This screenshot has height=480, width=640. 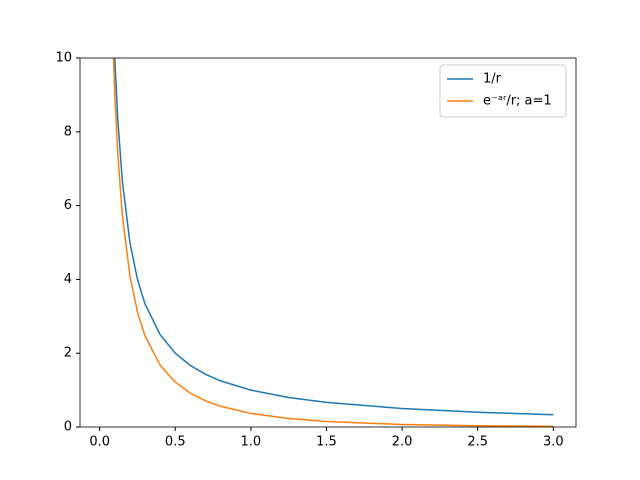 What do you see at coordinates (99, 442) in the screenshot?
I see `x-tick-label: 0.0` at bounding box center [99, 442].